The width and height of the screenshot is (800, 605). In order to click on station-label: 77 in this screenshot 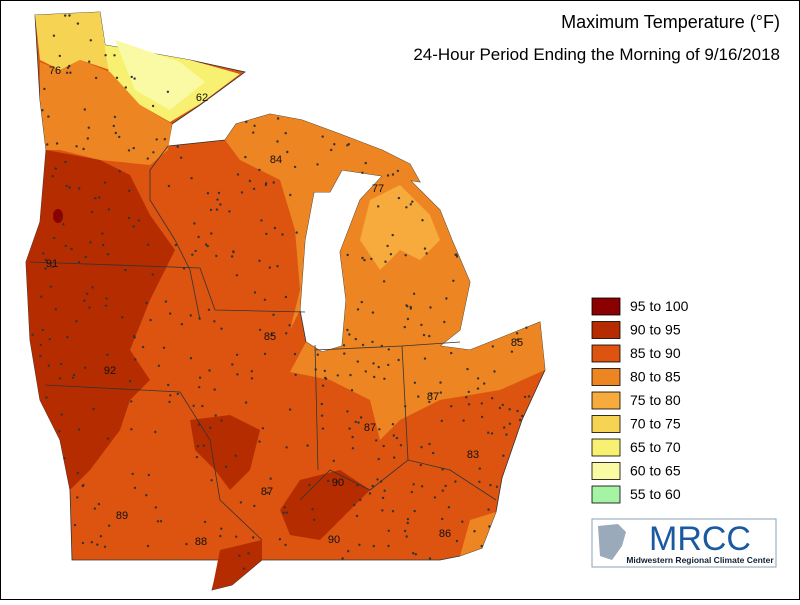, I will do `click(378, 189)`.